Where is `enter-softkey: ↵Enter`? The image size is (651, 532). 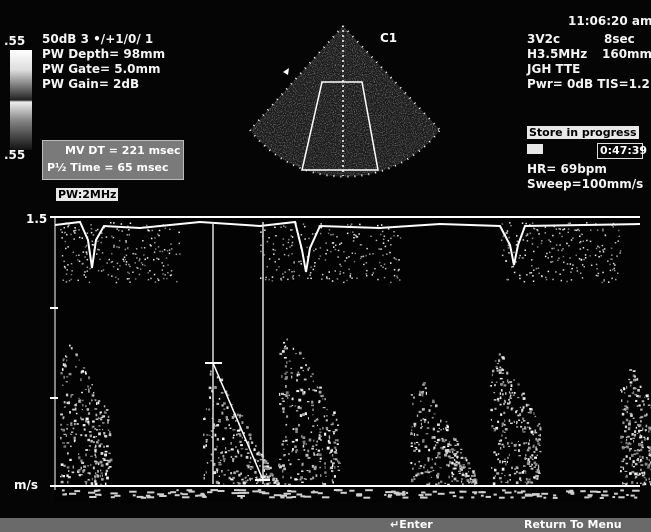 enter-softkey: ↵Enter is located at coordinates (411, 524).